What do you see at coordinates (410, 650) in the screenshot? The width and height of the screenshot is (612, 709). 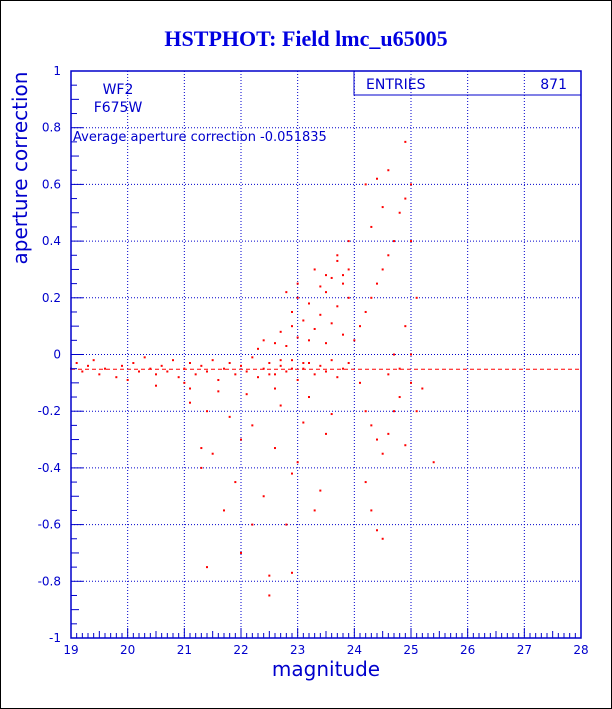 I see `x-tick-label: 25` at bounding box center [410, 650].